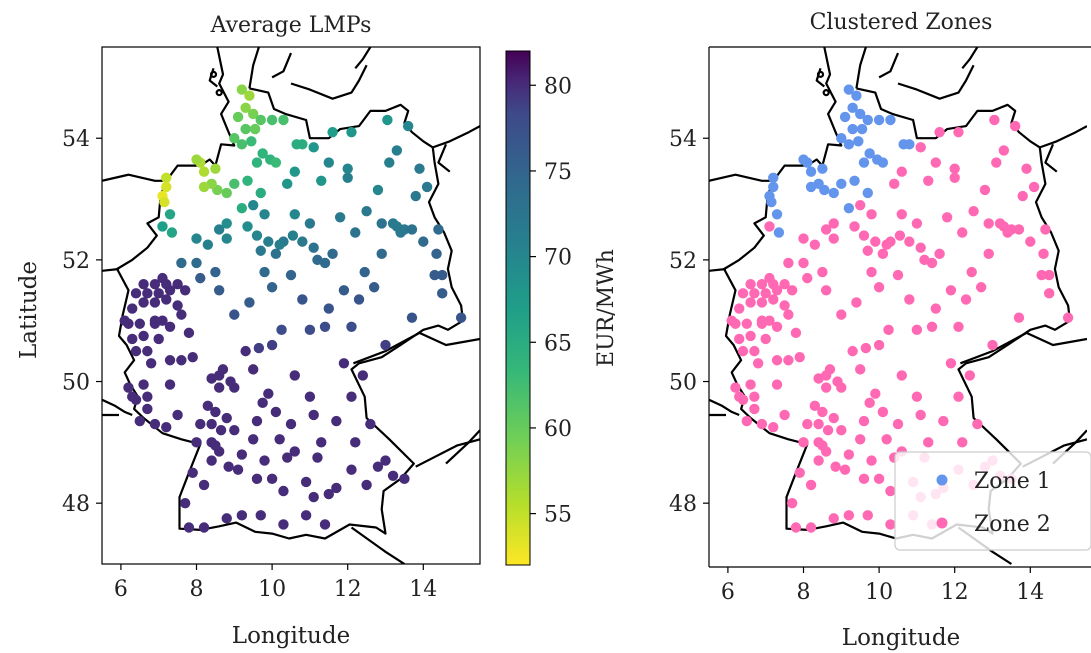  I want to click on x-tick-label: 8, so click(804, 592).